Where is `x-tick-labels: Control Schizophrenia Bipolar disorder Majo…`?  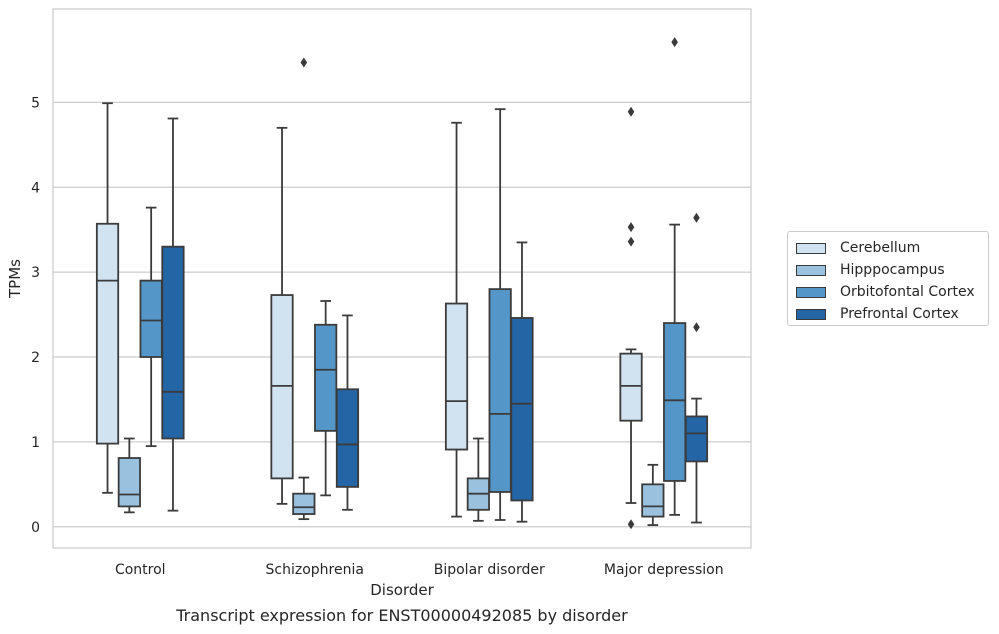
x-tick-labels: Control Schizophrenia Bipolar disorder Majo… is located at coordinates (419, 570).